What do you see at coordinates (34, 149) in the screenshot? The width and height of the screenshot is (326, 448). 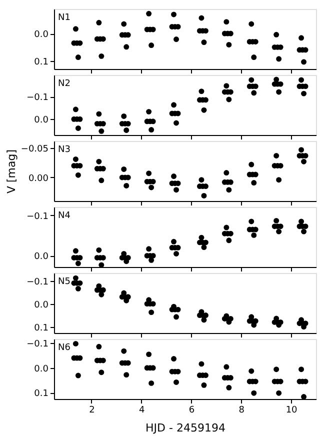 I see `y-tick-label: −0.05` at bounding box center [34, 149].